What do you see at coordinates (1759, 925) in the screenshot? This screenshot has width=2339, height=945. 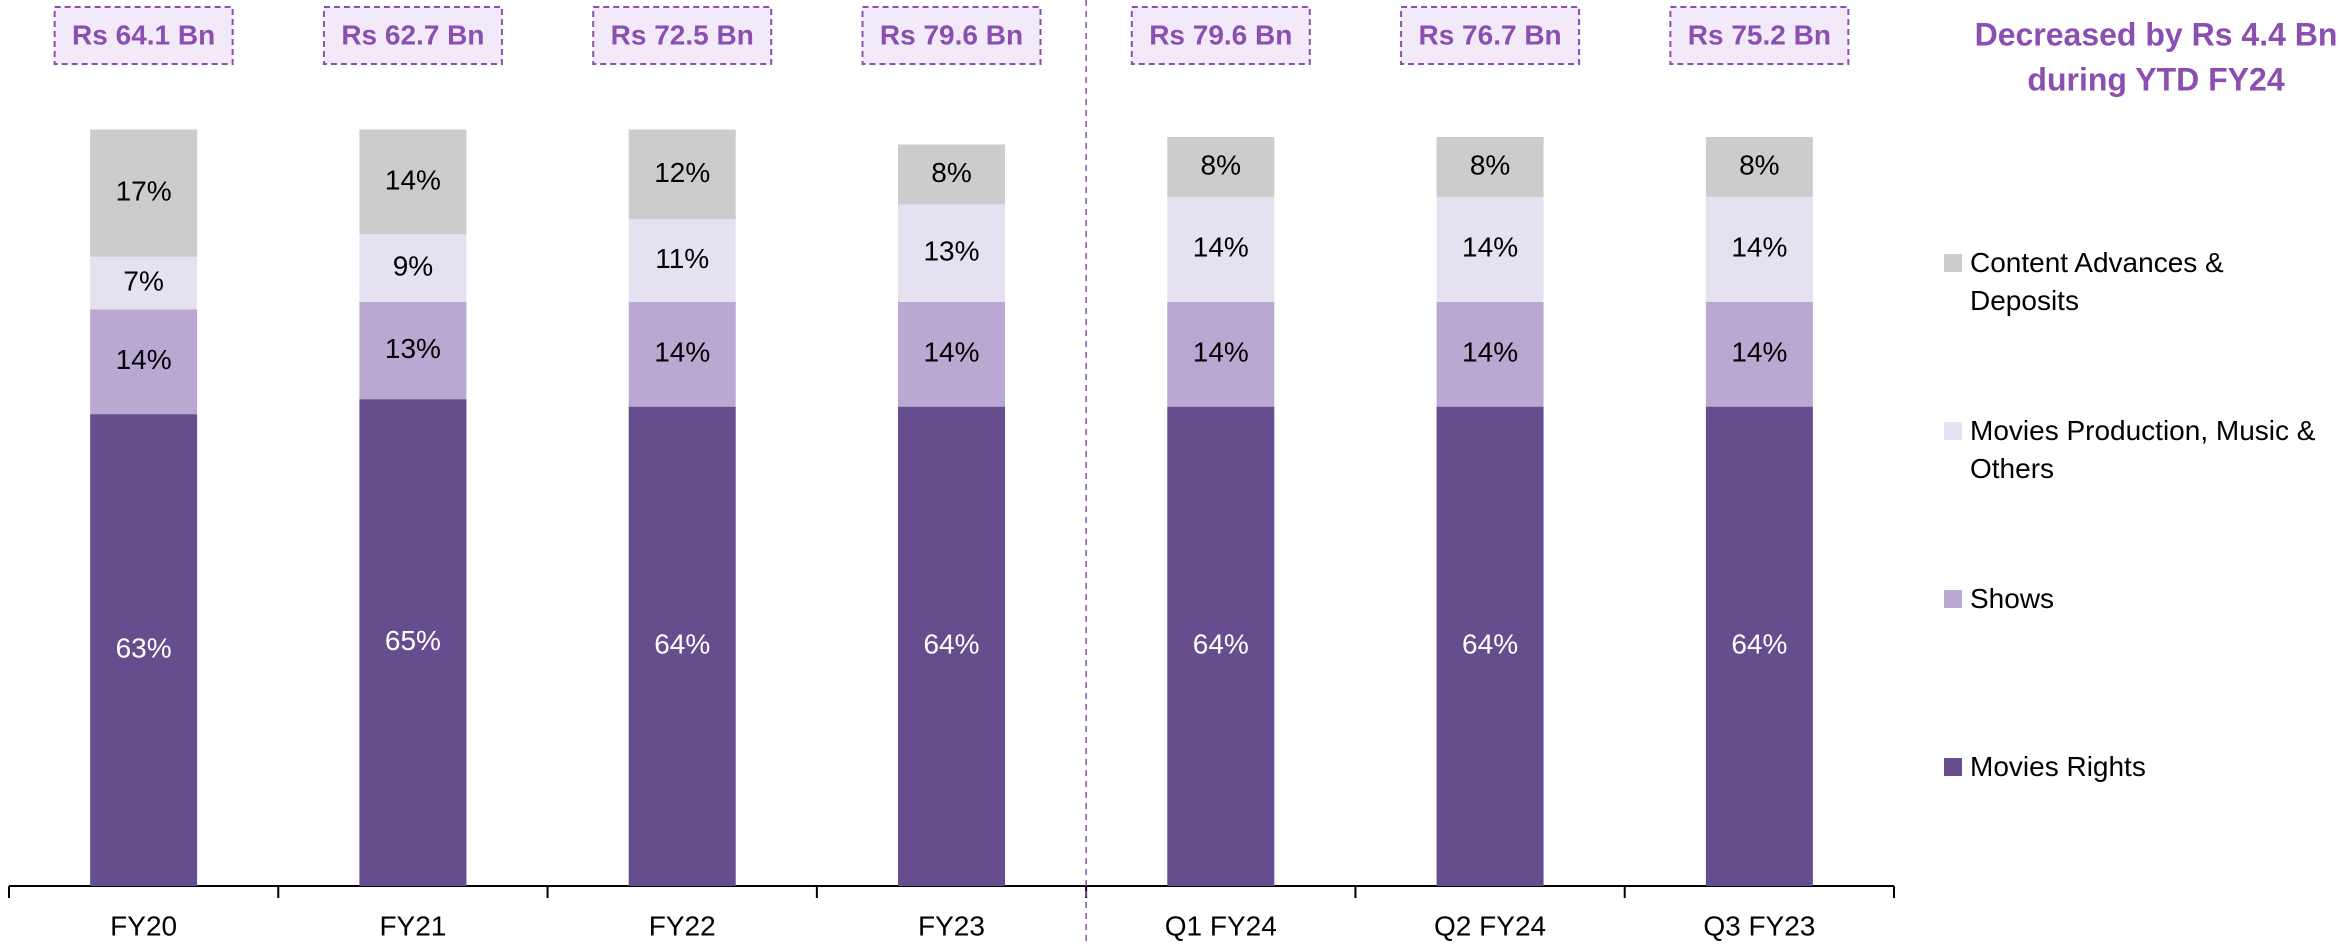 I see `x-tick-label: Q3 FY23` at bounding box center [1759, 925].